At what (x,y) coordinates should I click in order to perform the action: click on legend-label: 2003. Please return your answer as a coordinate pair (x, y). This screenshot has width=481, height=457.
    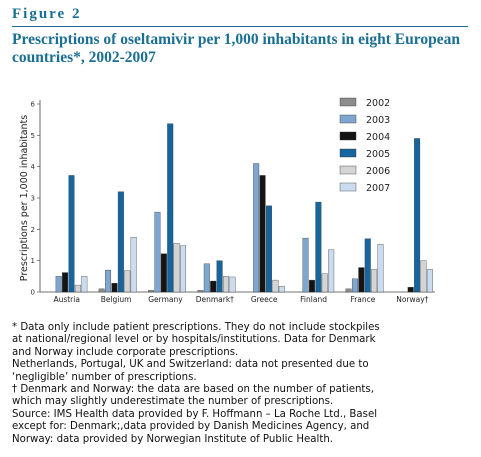
    Looking at the image, I should click on (378, 120).